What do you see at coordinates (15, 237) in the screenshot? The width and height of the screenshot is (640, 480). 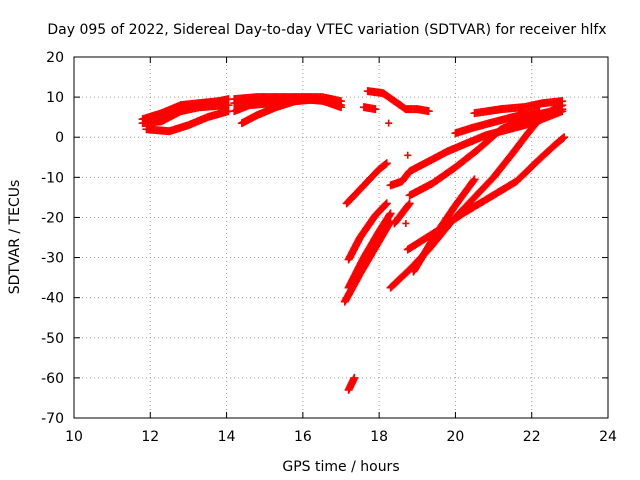 I see `y-axis-label: SDTVAR / TECUs` at bounding box center [15, 237].